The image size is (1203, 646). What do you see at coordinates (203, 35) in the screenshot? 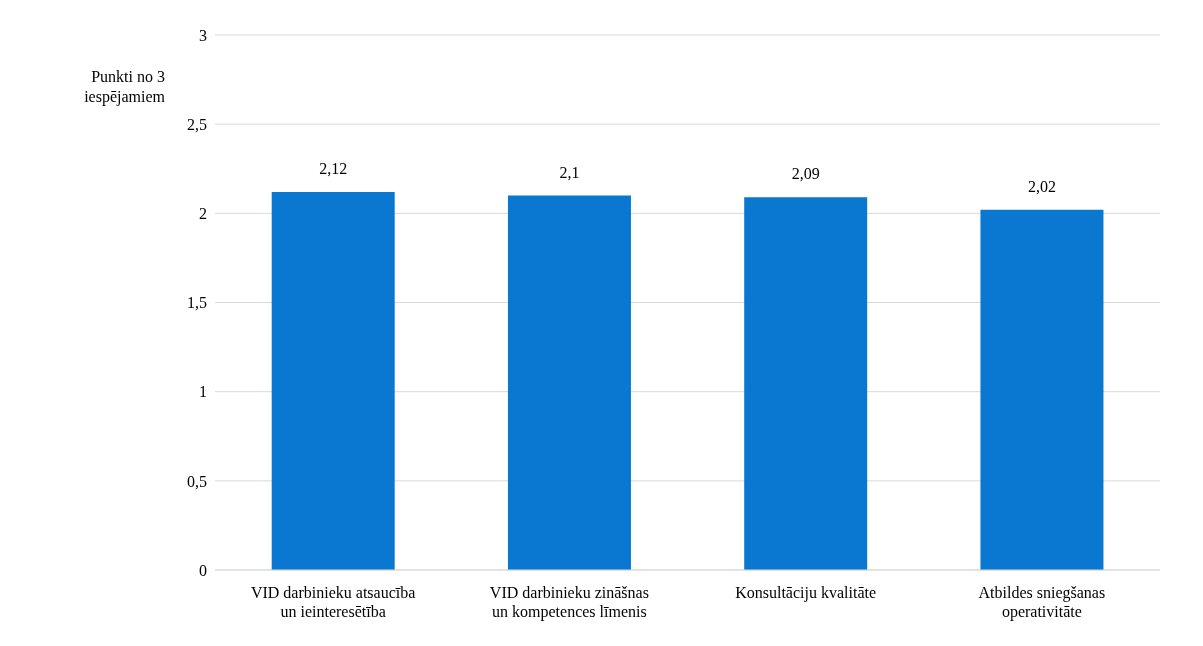
I see `y-tick-label: 3` at bounding box center [203, 35].